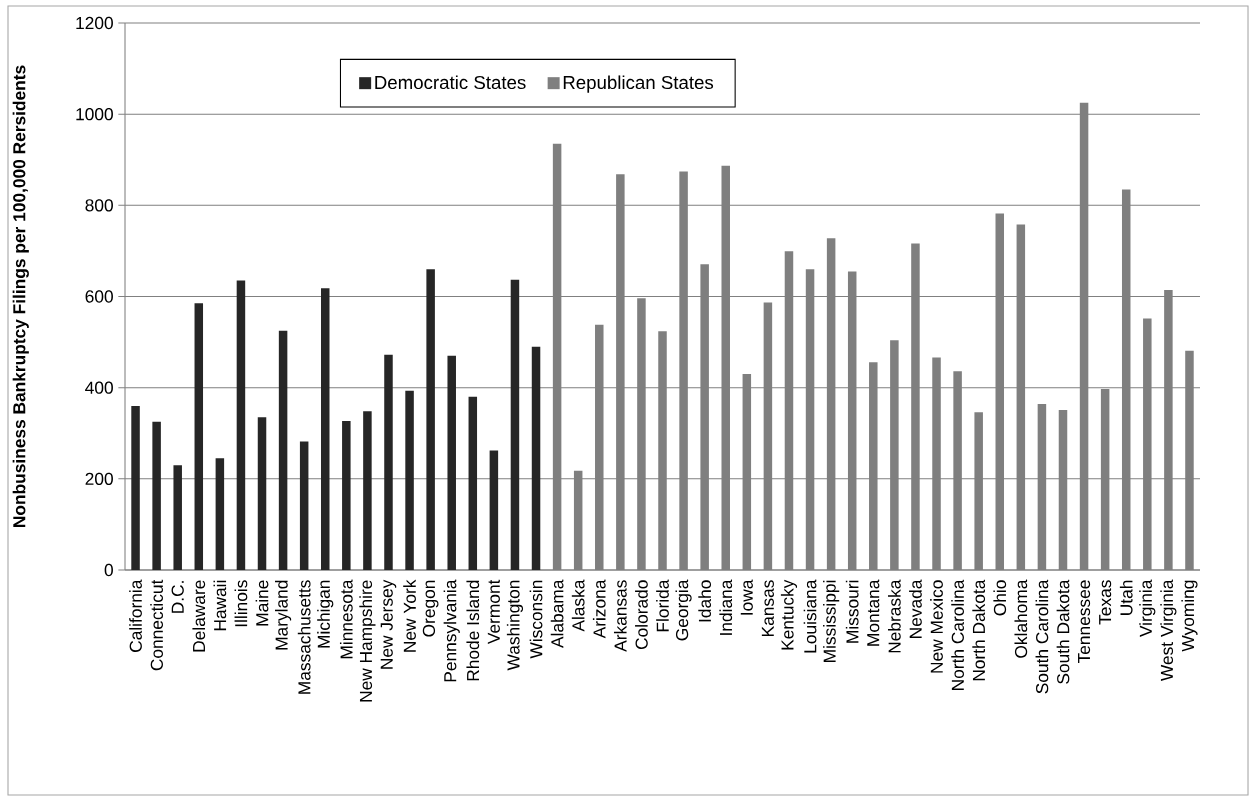  I want to click on x-tick-label: Utah, so click(1126, 597).